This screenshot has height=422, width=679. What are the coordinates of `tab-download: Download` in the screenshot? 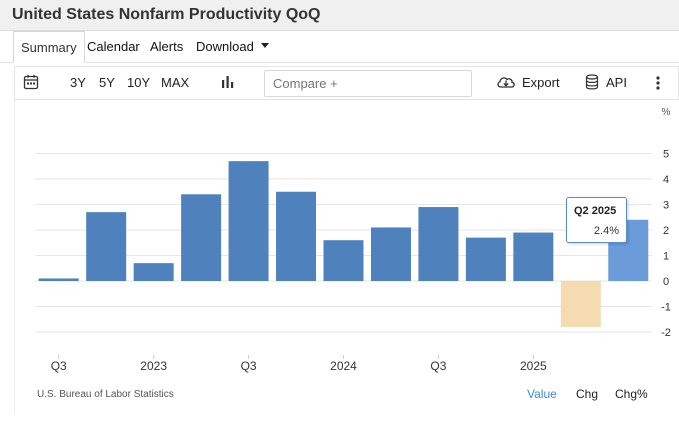 It's located at (232, 47).